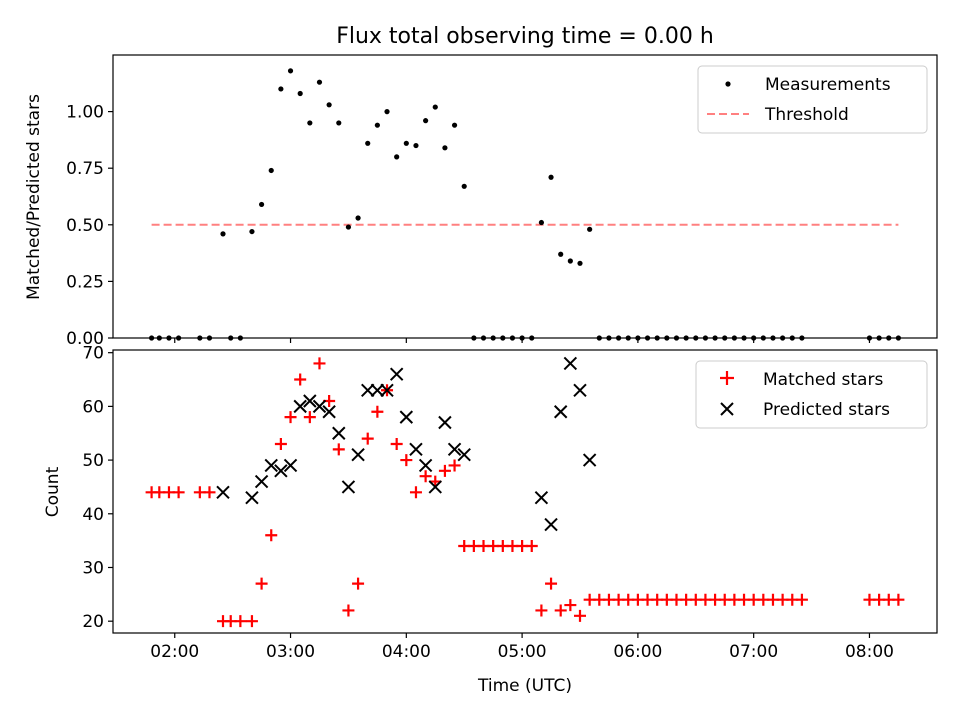 The width and height of the screenshot is (960, 720). I want to click on bottom-y-tick-label: 50, so click(93, 461).